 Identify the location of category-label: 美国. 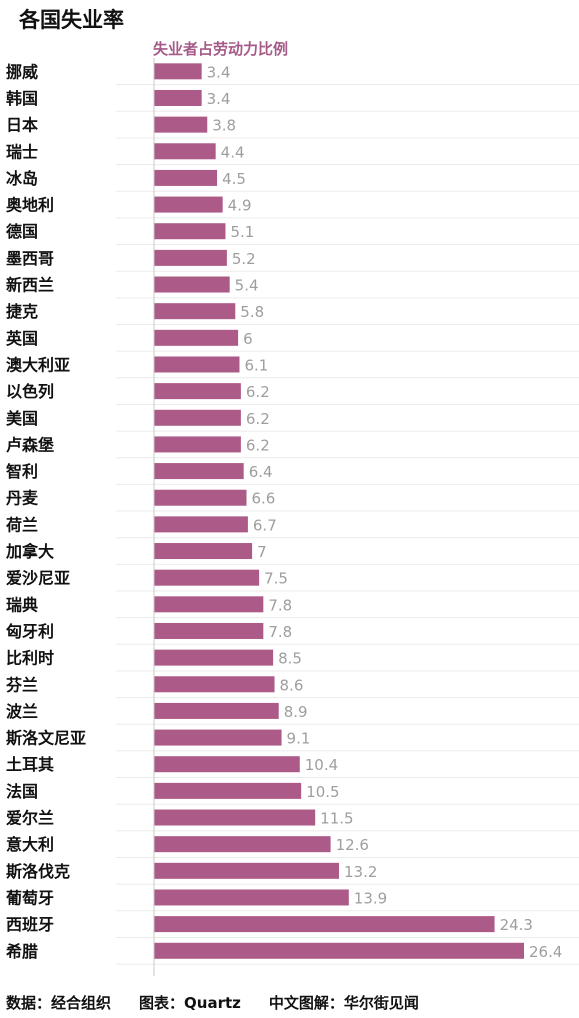
(22, 418).